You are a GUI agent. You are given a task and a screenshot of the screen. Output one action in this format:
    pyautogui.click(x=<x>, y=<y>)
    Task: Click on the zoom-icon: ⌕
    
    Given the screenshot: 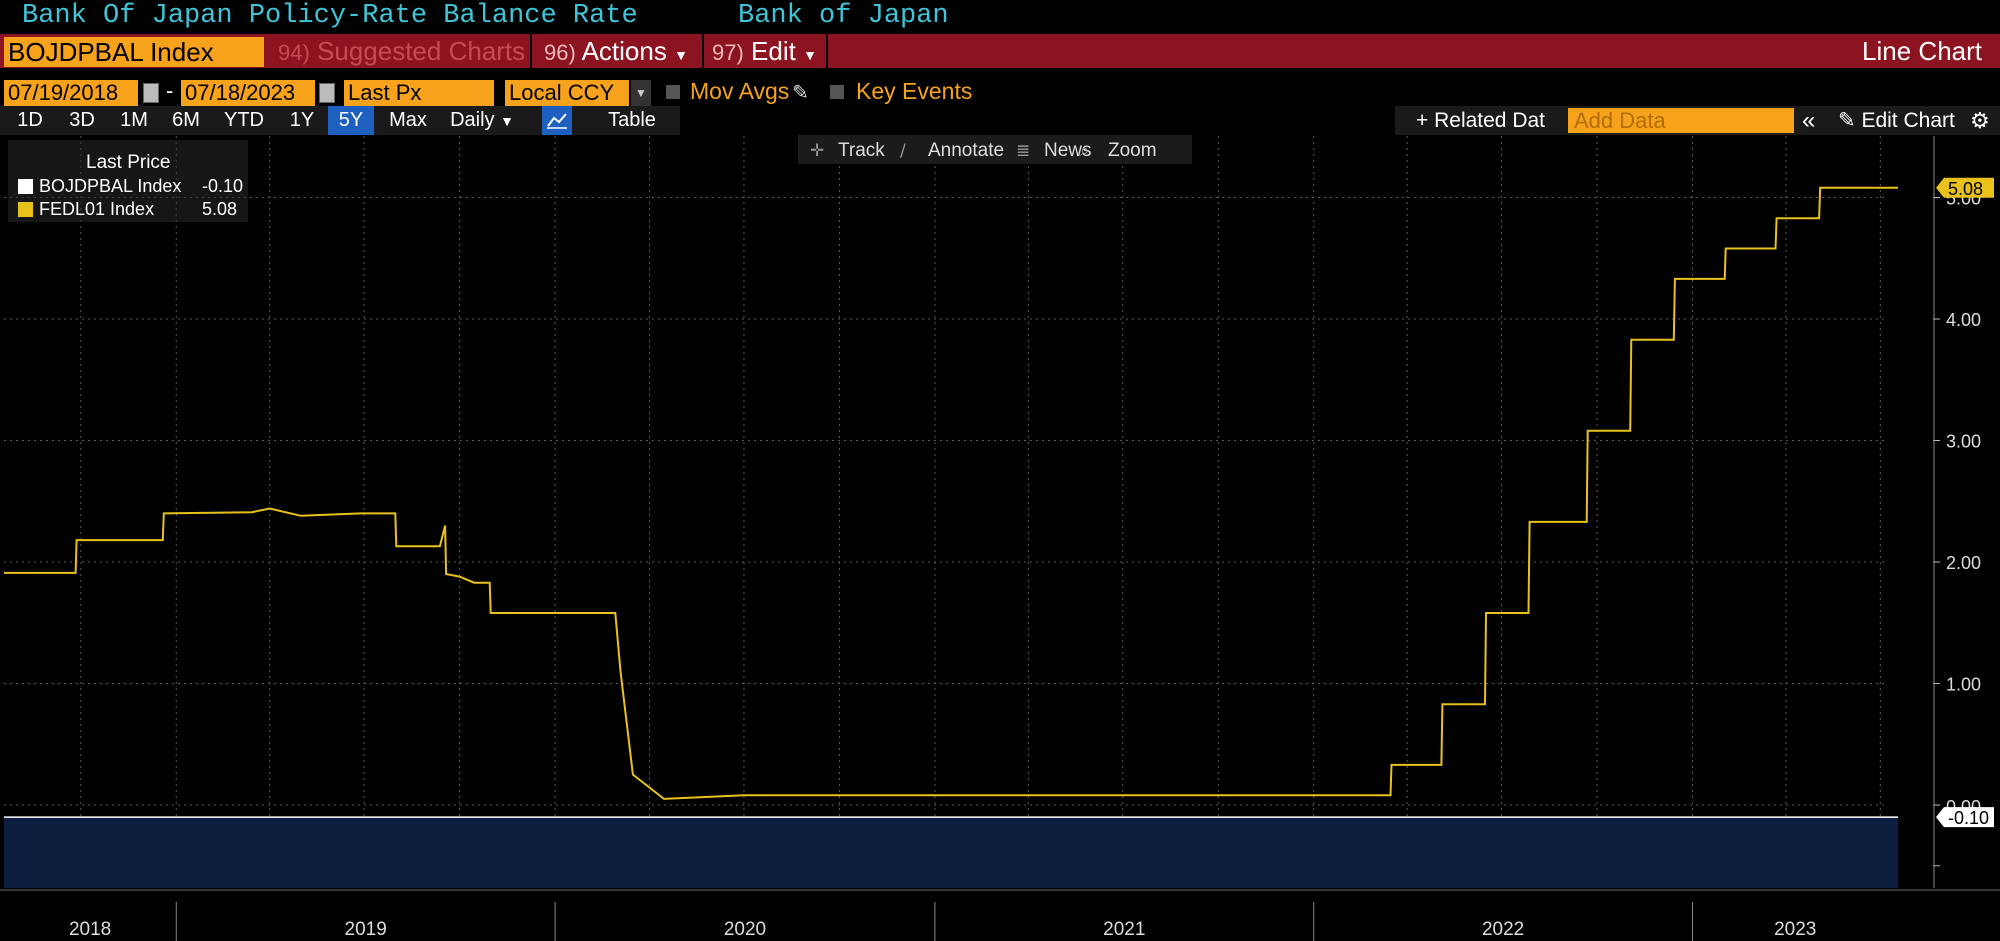 What is the action you would take?
    pyautogui.click(x=1085, y=151)
    